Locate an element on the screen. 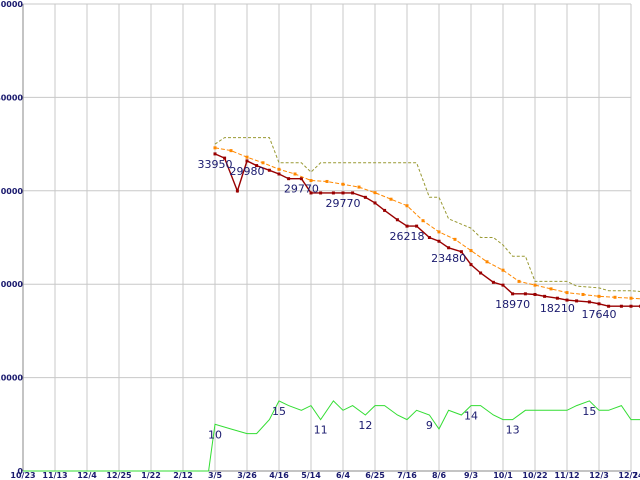 The height and width of the screenshot is (480, 640). x-tick-label: 8/6 is located at coordinates (439, 475).